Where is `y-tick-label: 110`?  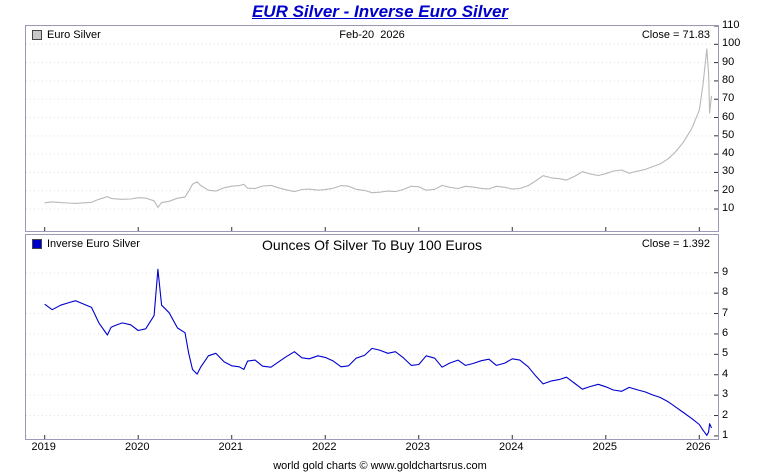 y-tick-label: 110 is located at coordinates (731, 25).